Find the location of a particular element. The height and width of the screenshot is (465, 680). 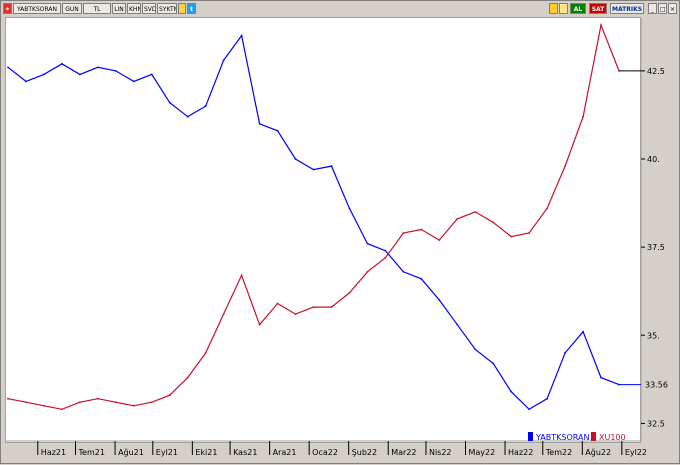

minimize-icon: _ is located at coordinates (652, 8).